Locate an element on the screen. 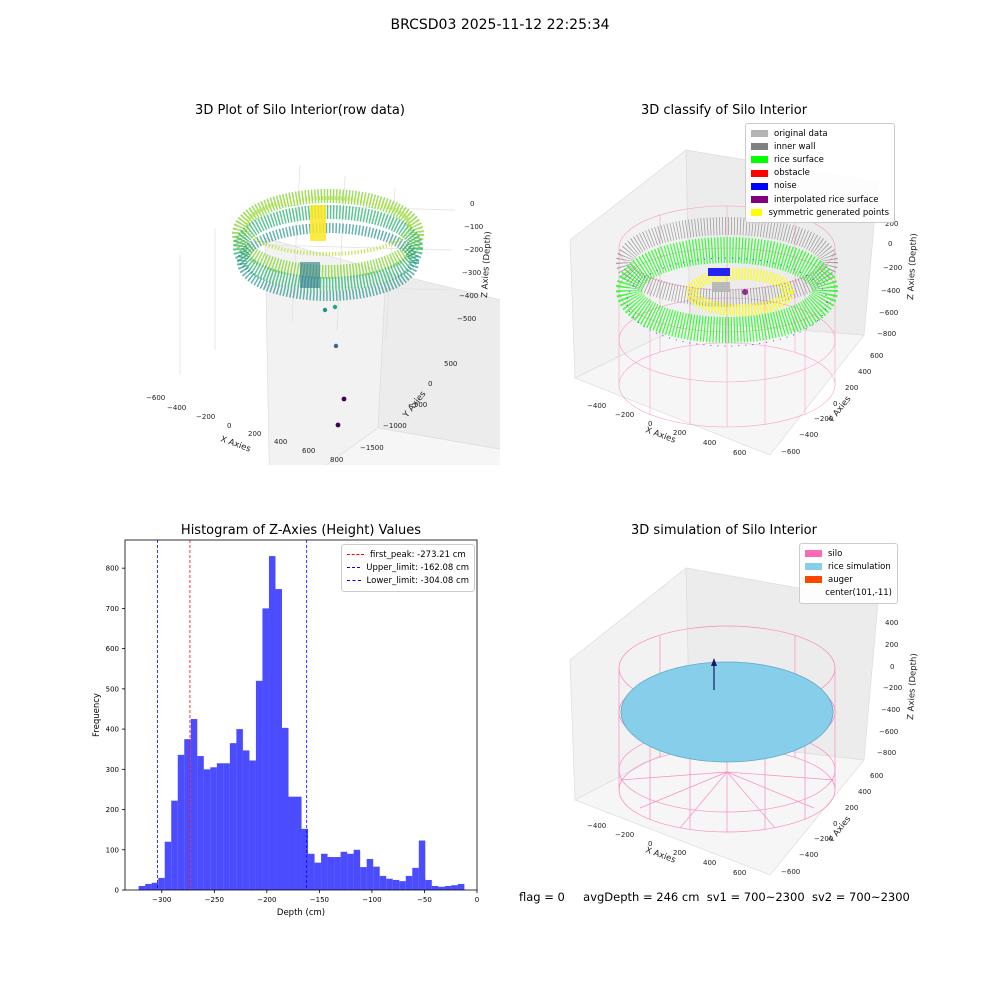 The height and width of the screenshot is (1000, 1000). legend-label: silo is located at coordinates (835, 553).